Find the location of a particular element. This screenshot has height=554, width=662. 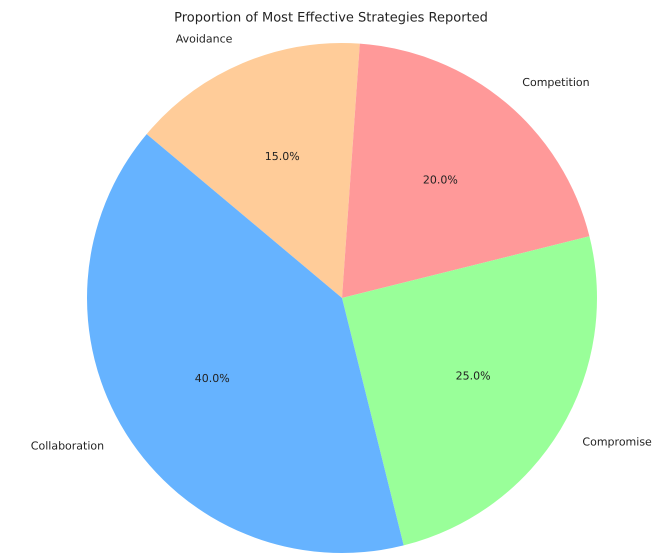

data-label: 15.0% is located at coordinates (282, 157).